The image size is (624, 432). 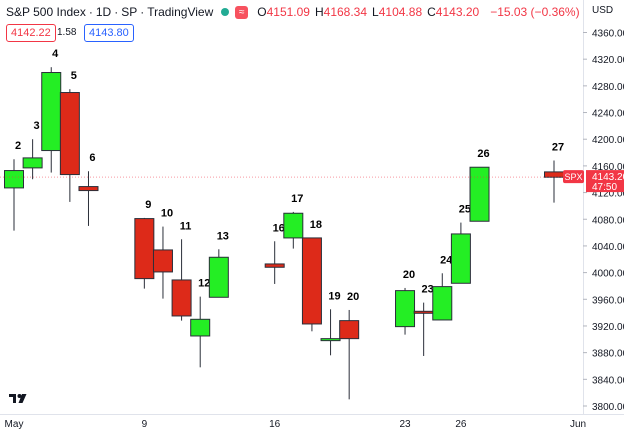 What do you see at coordinates (345, 12) in the screenshot?
I see `high-value: 4168.34` at bounding box center [345, 12].